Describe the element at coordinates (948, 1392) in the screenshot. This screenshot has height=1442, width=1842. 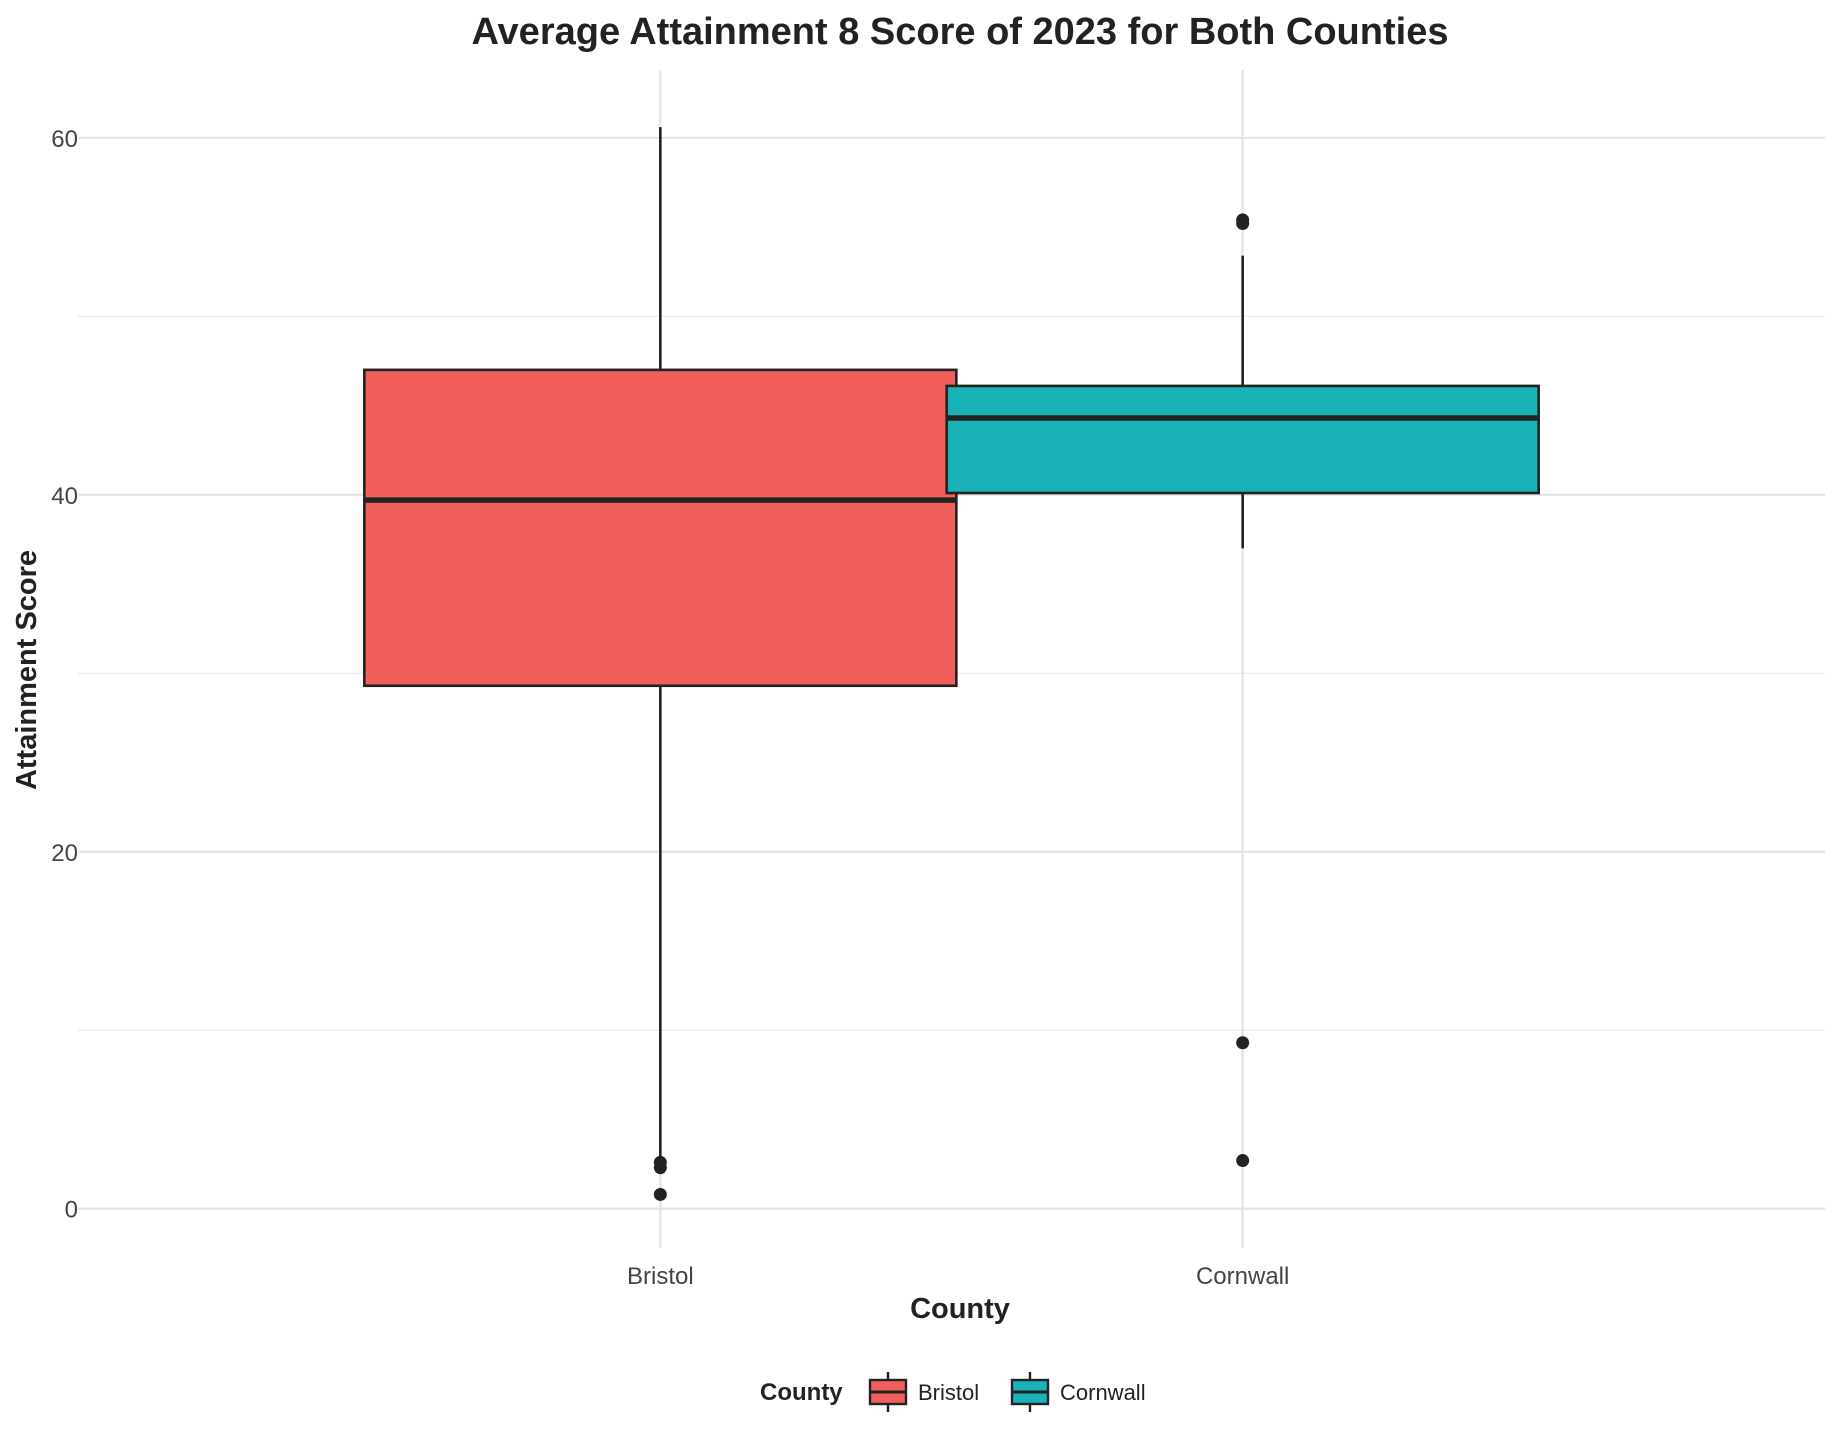
I see `legend-label: Bristol` at that location.